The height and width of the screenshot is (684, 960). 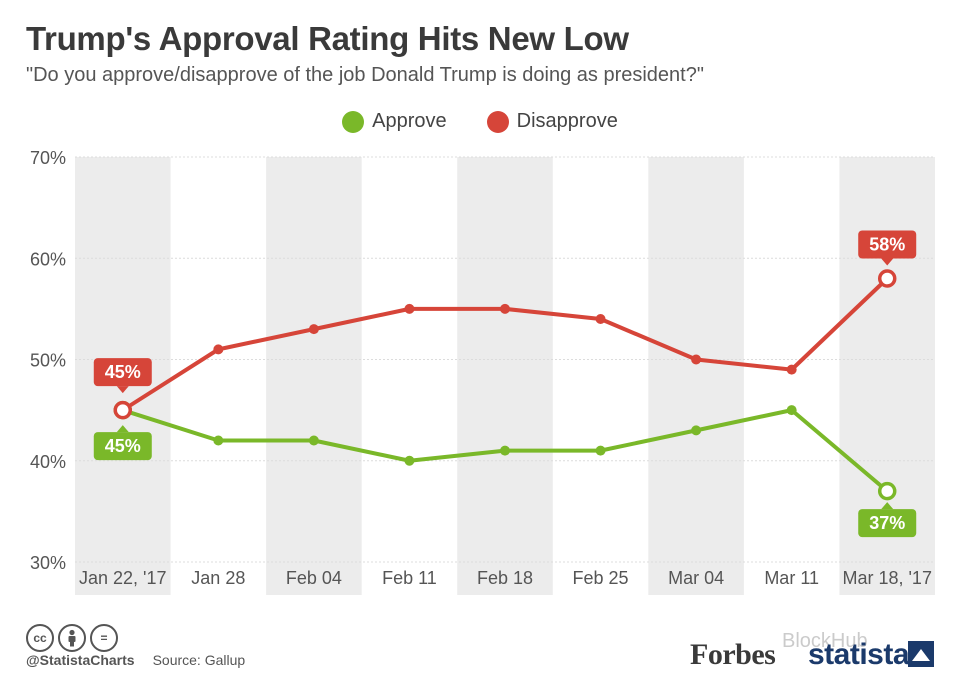 I want to click on source-note: Source: Gallup, so click(x=199, y=660).